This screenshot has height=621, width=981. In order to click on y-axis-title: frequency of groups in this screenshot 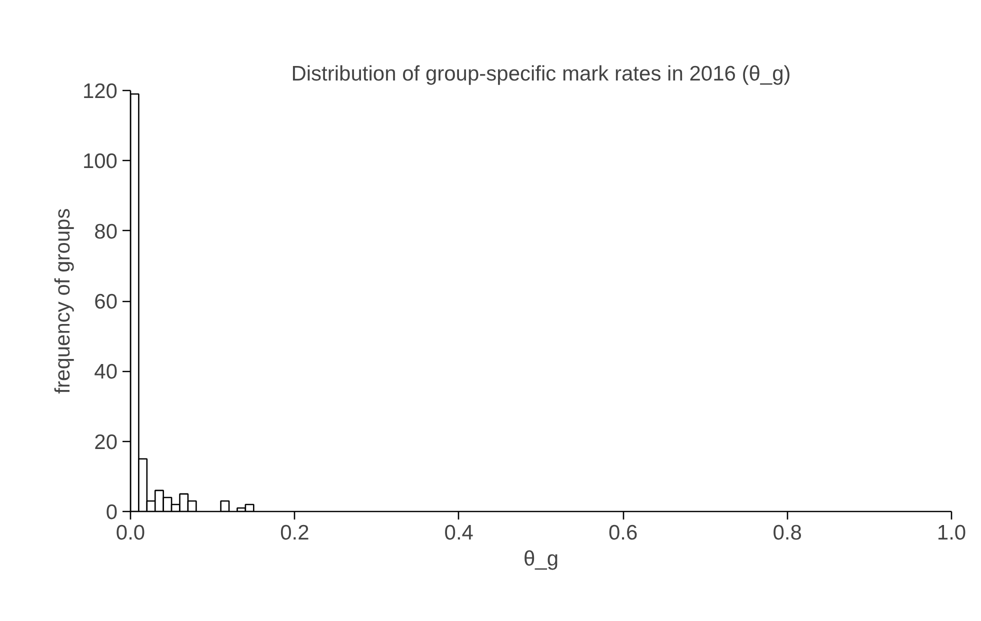, I will do `click(62, 301)`.